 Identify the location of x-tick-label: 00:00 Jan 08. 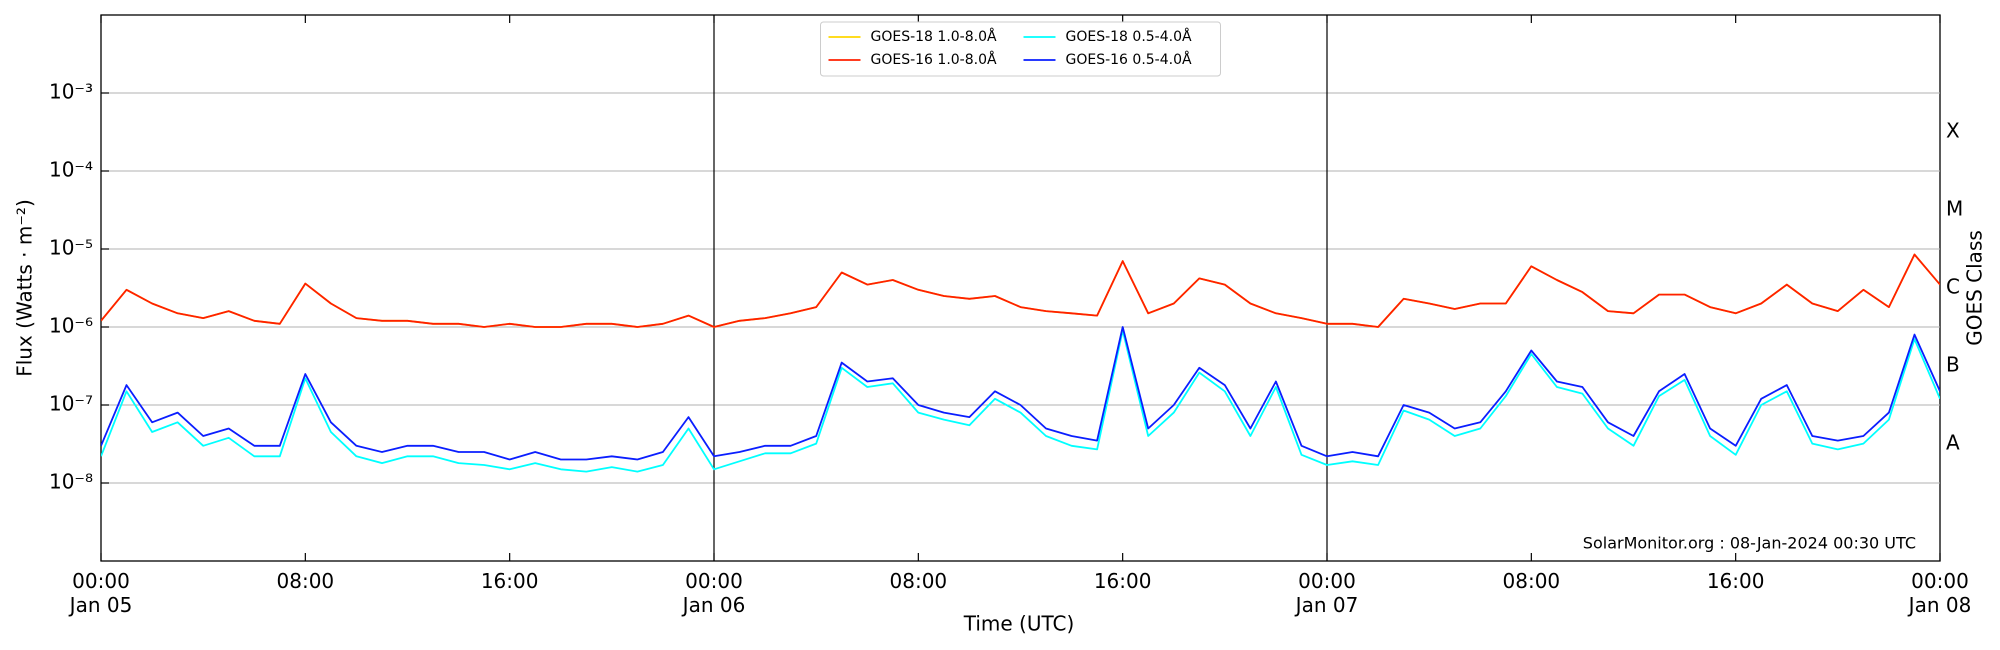
(1940, 593).